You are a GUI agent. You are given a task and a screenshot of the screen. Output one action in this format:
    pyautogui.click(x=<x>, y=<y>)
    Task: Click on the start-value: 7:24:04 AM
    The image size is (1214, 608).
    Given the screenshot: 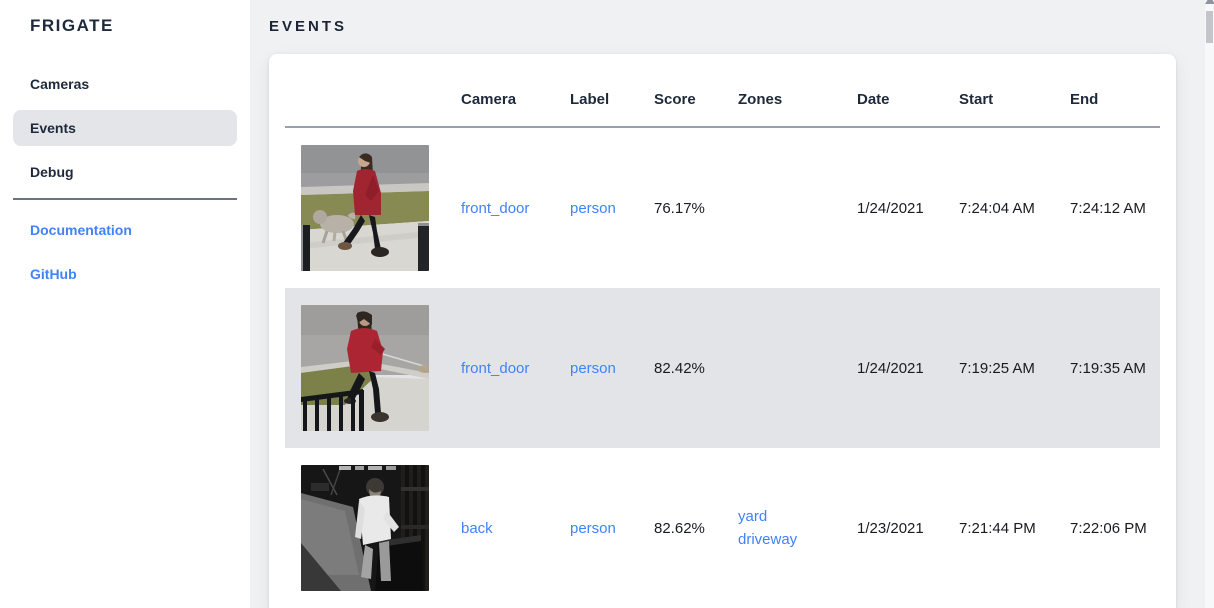 What is the action you would take?
    pyautogui.click(x=997, y=208)
    